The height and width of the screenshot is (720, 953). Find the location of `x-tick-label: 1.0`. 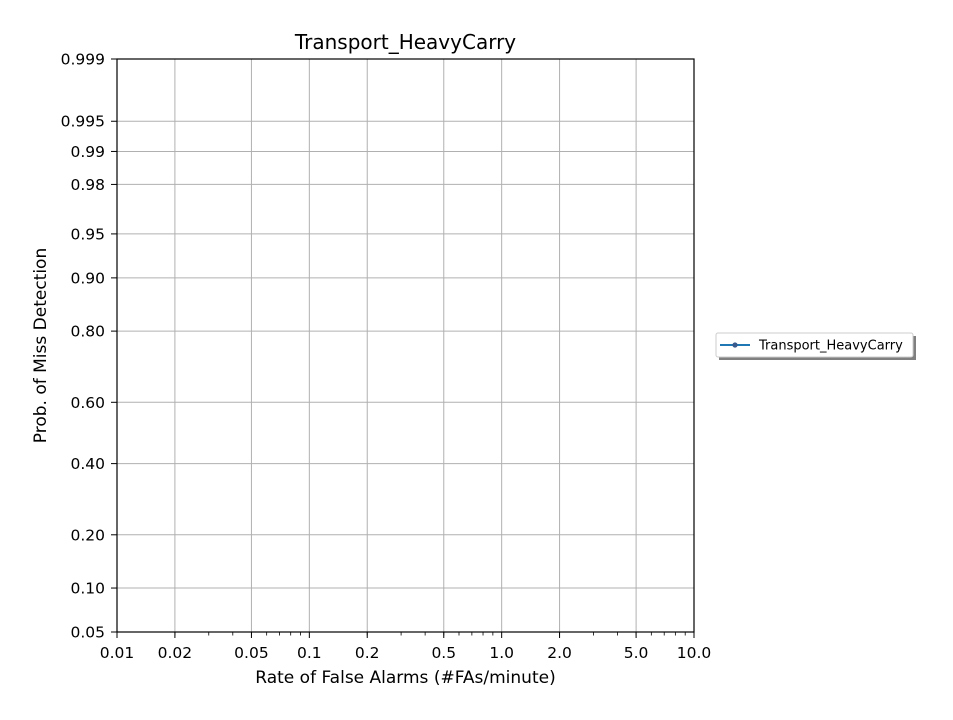

x-tick-label: 1.0 is located at coordinates (501, 653).